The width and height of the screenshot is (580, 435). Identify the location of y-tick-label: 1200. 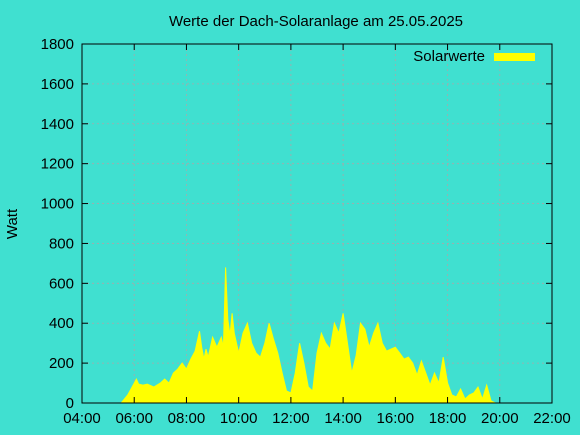
(57, 164).